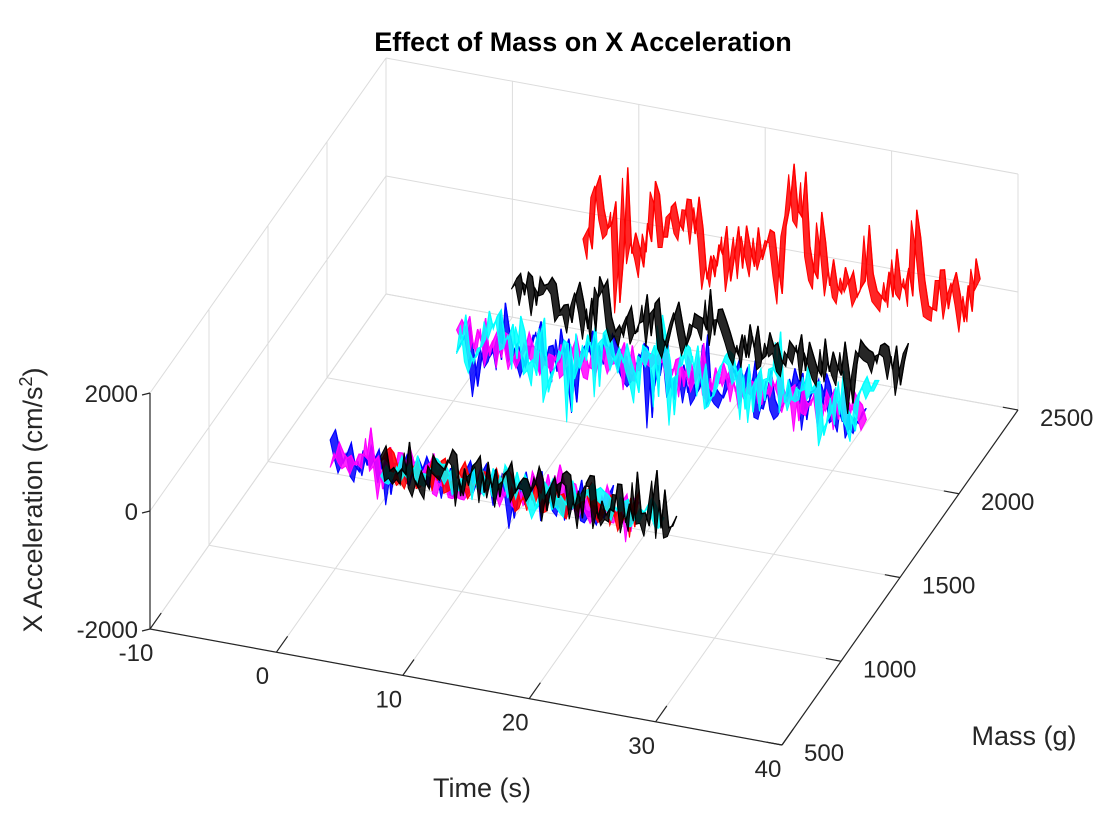 The image size is (1120, 840). I want to click on back-wall-gridline-z, so click(702, 116).